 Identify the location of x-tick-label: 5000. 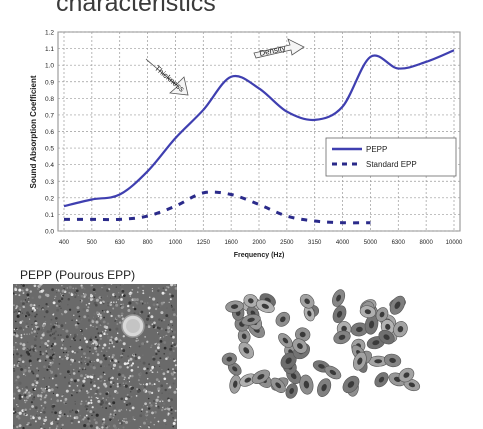
(371, 243).